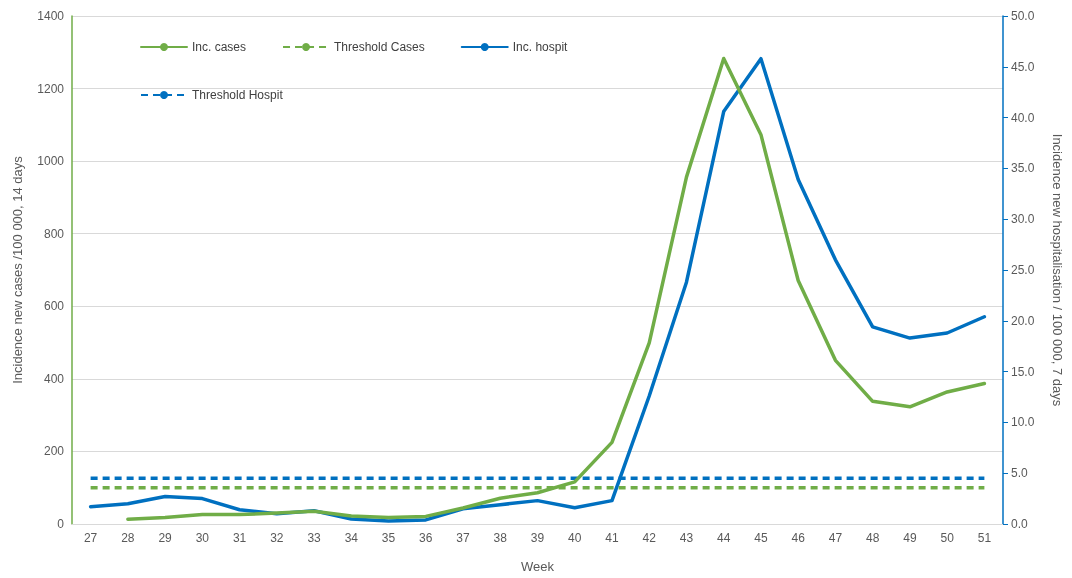  Describe the element at coordinates (379, 47) in the screenshot. I see `legend-label: Threshold Cases` at that location.